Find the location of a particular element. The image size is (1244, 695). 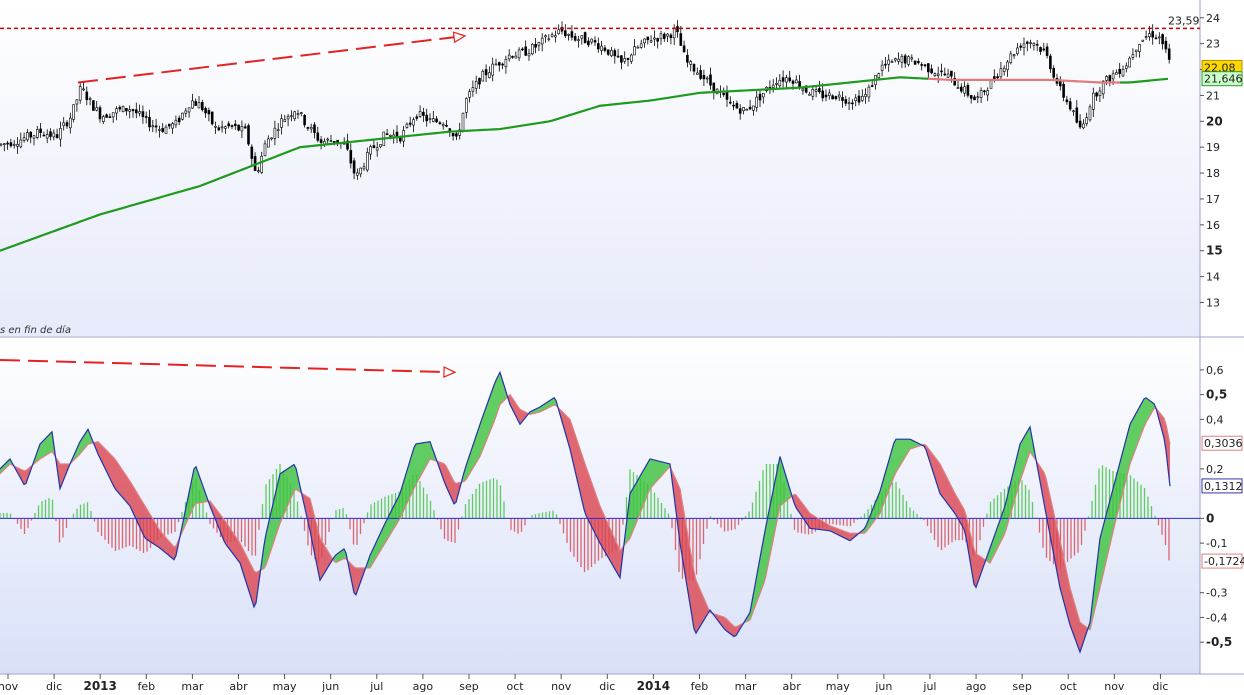

x-tick-label: nov is located at coordinates (9, 686).